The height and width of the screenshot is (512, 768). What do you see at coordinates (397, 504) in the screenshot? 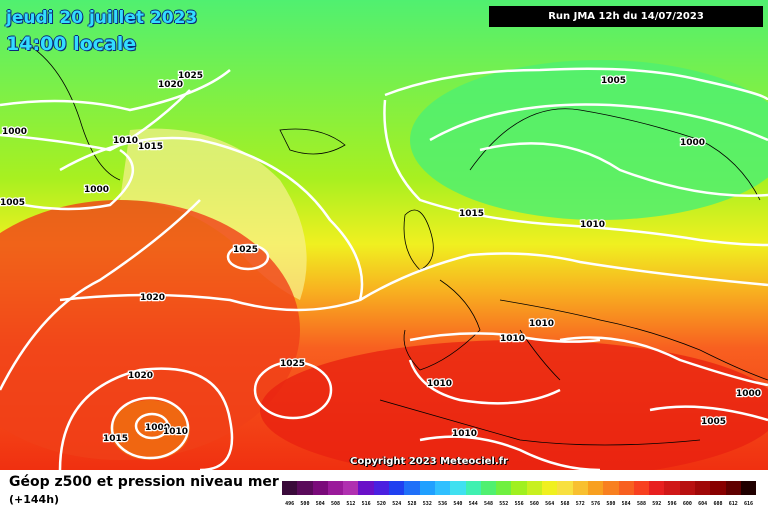
I see `color-scale-tick: 524` at bounding box center [397, 504].